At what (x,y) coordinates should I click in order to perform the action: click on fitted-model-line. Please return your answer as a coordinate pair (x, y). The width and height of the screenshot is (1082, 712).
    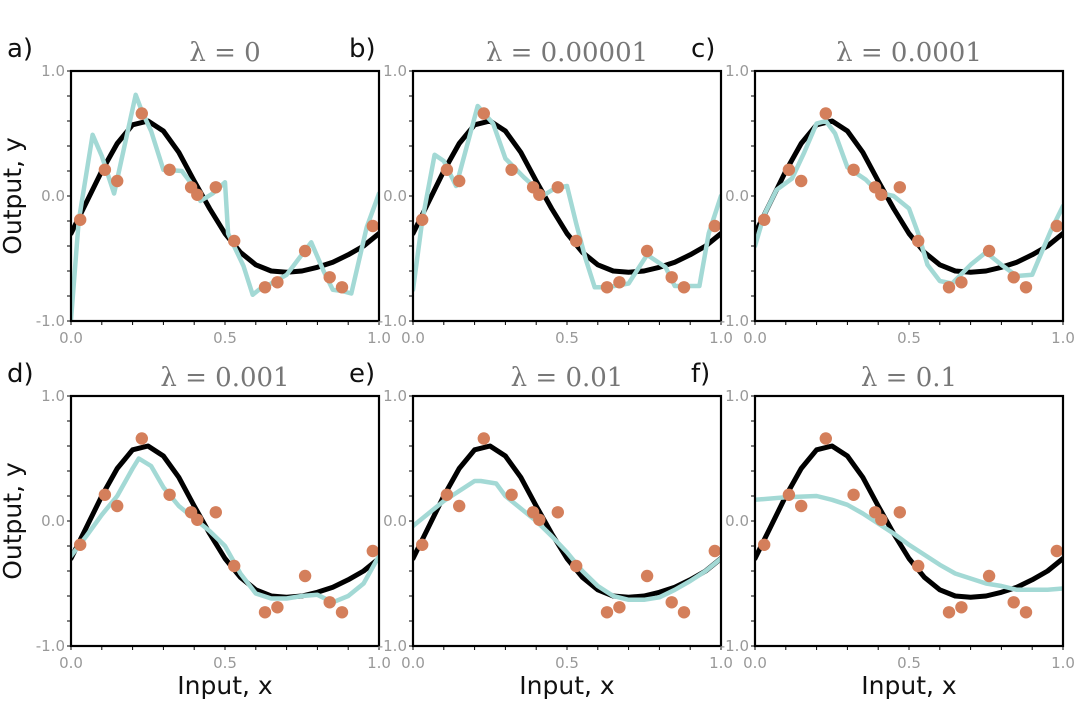
    Looking at the image, I should click on (909, 202).